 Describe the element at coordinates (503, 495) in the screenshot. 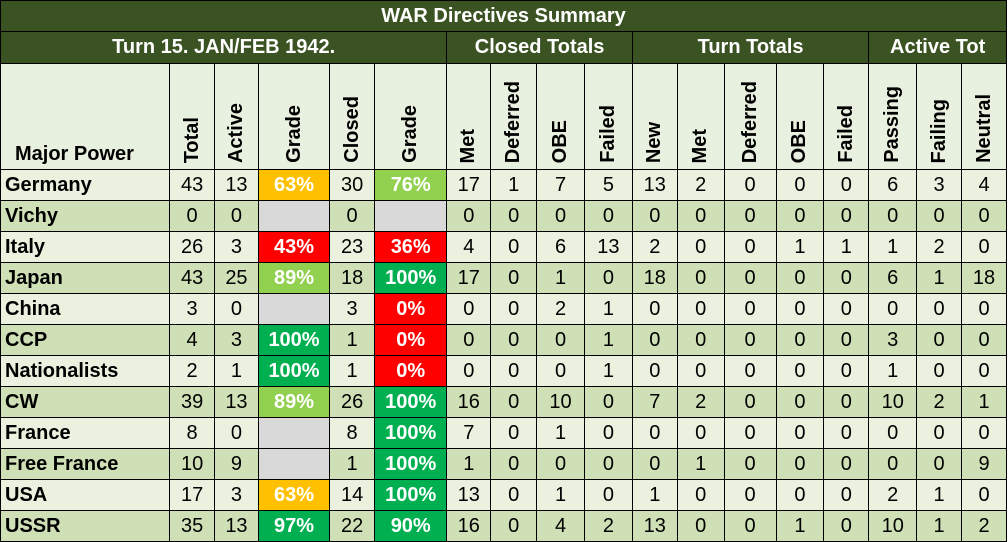

I see `table-row: USA 17 3 63% 14 100% 13 0 1 0 1 0 0 0 0 2 1 0` at that location.